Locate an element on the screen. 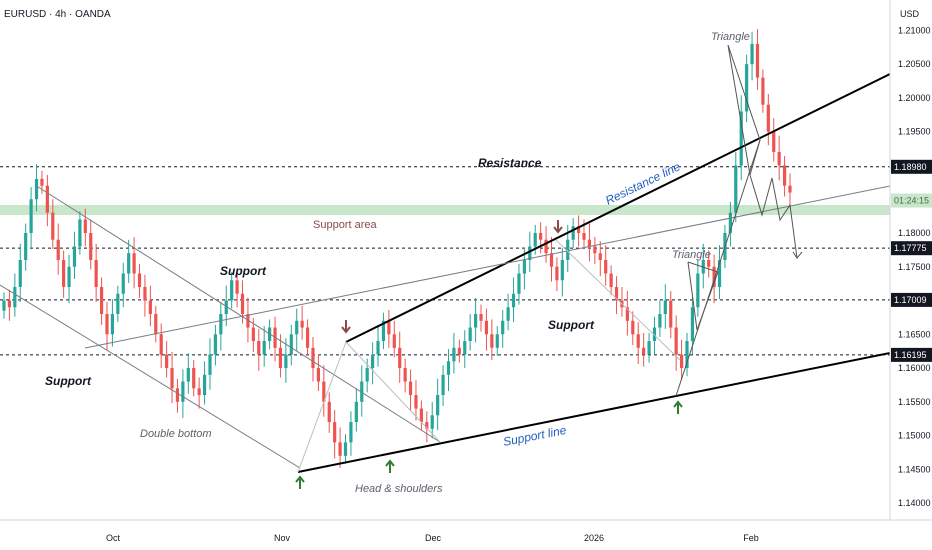 The width and height of the screenshot is (932, 550). triangle-upper is located at coordinates (744, 110).